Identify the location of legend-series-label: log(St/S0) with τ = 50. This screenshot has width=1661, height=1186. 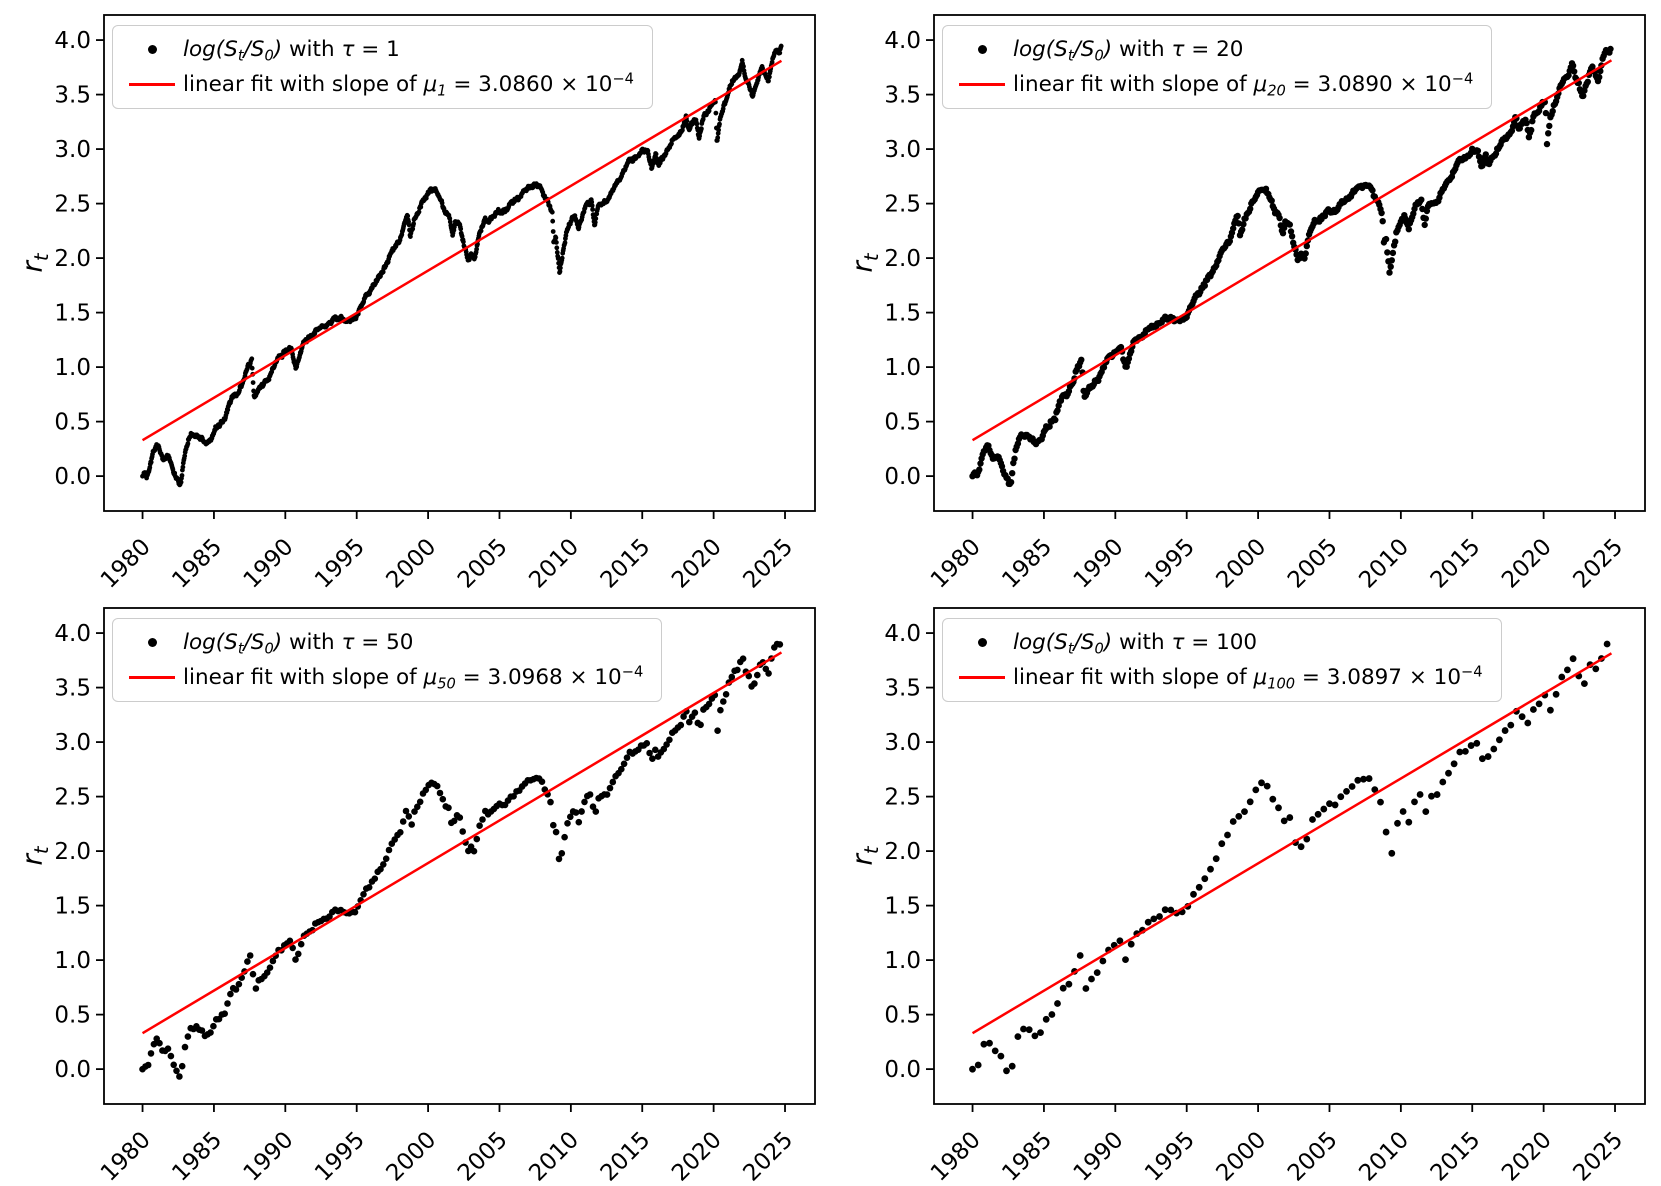
(298, 644).